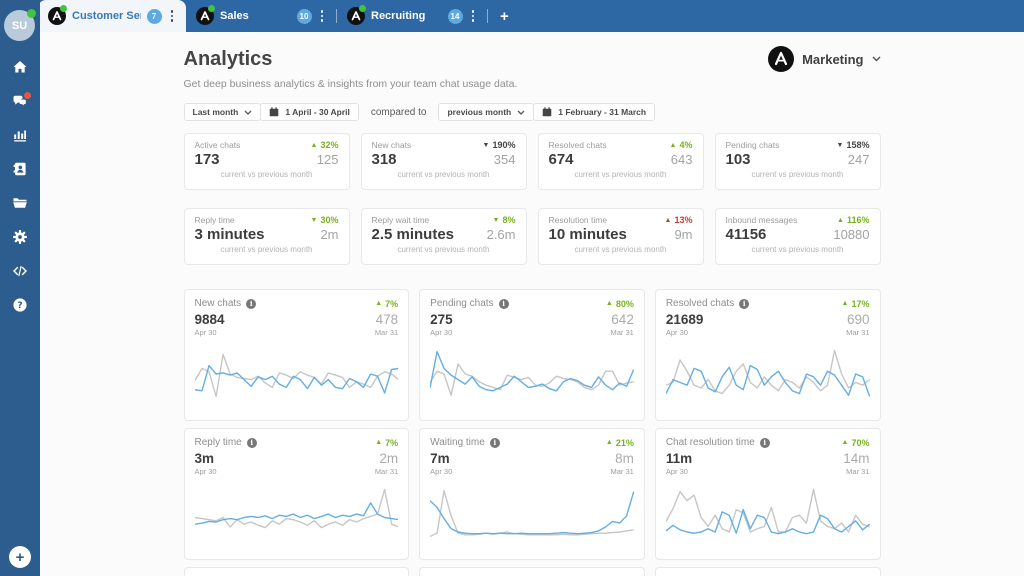  I want to click on user-avatar: SU, so click(20, 25).